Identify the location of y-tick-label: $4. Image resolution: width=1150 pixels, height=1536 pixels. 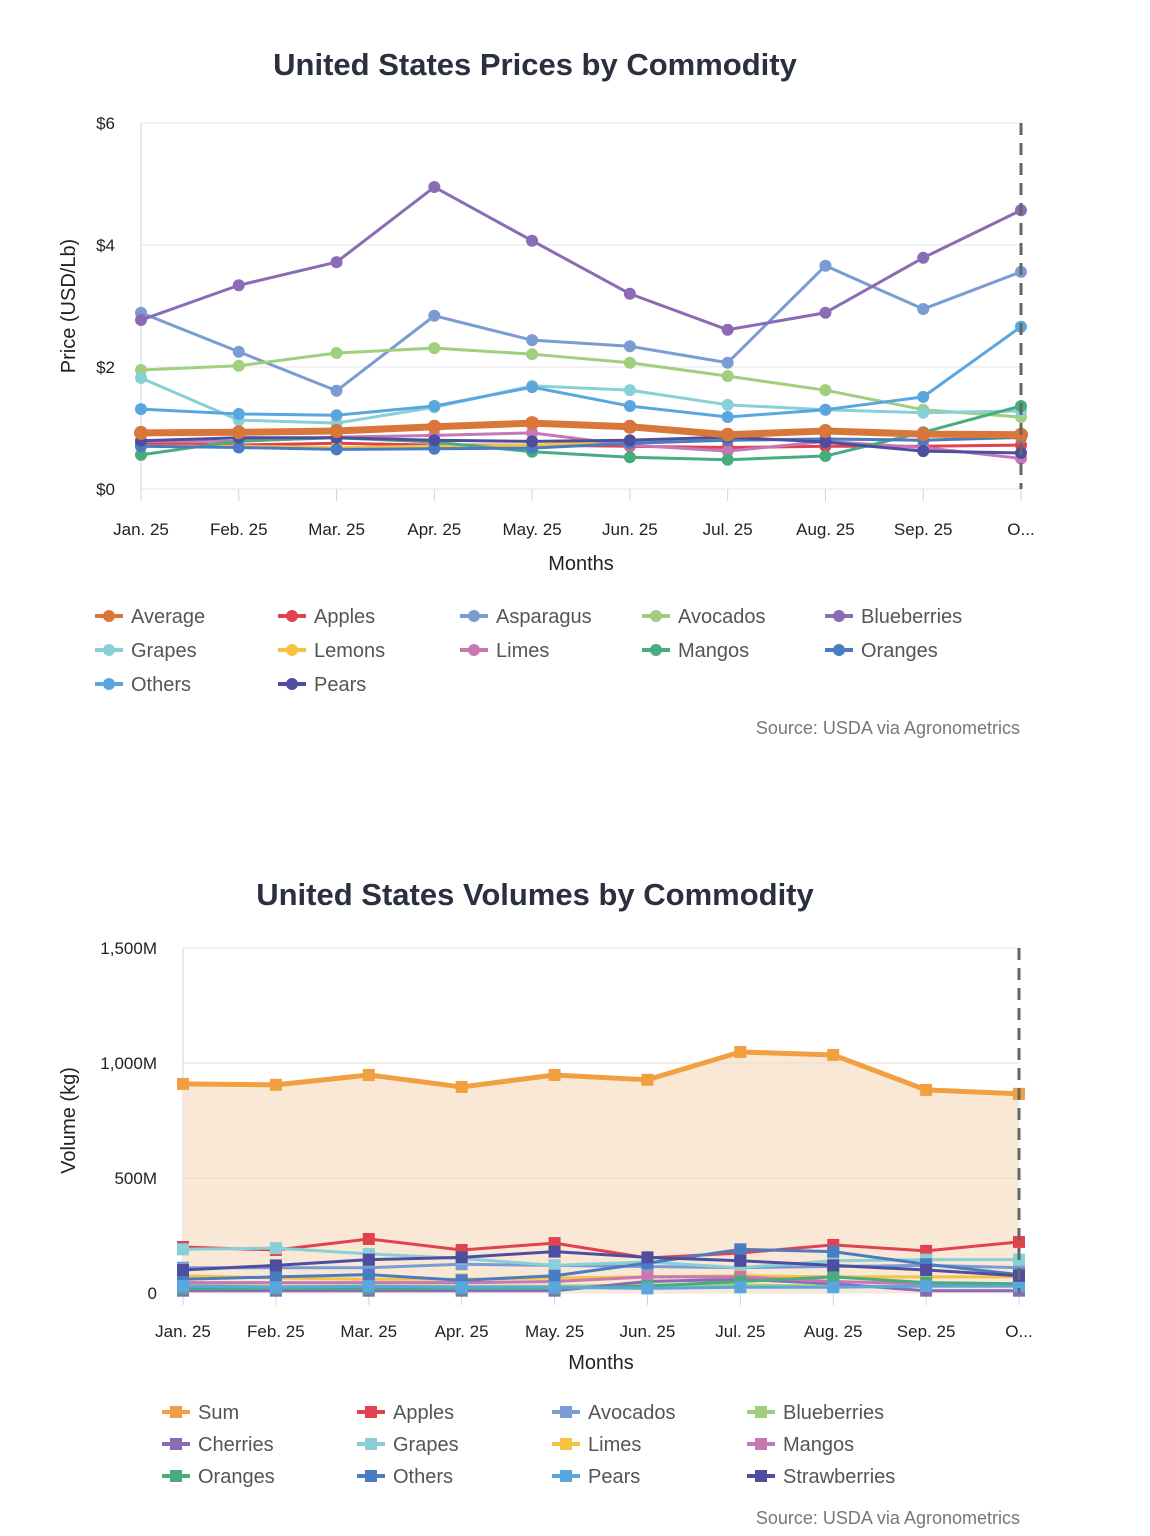
(105, 245).